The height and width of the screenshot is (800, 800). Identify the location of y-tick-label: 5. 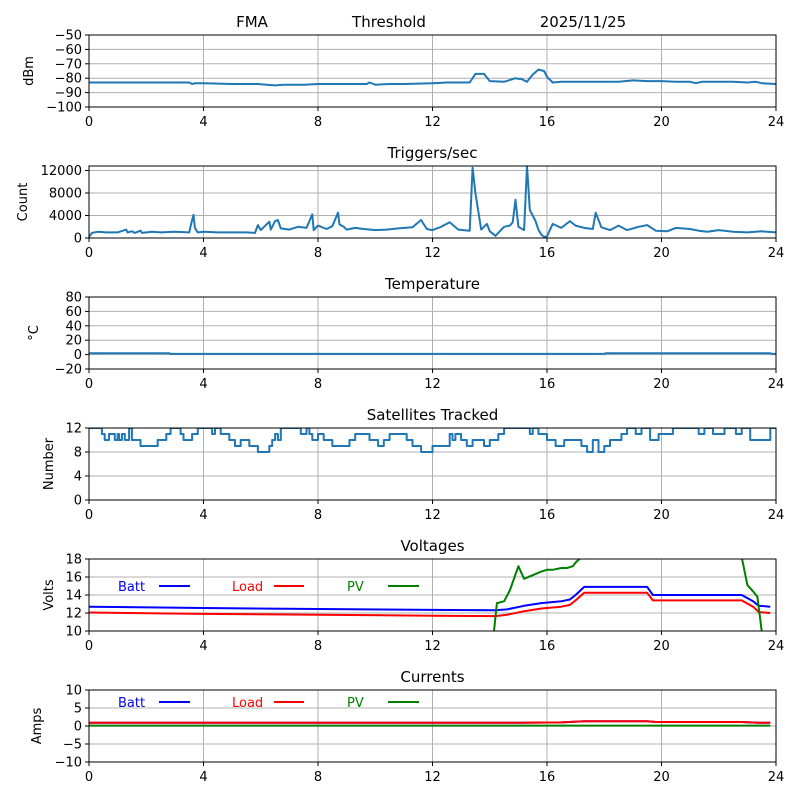
(78, 709).